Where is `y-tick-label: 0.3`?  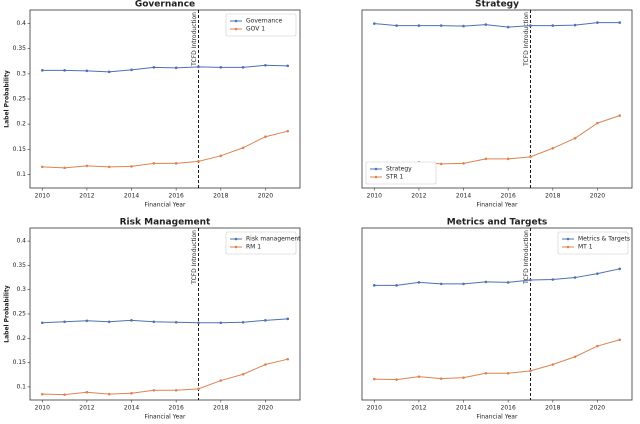
y-tick-label: 0.3 is located at coordinates (21, 289).